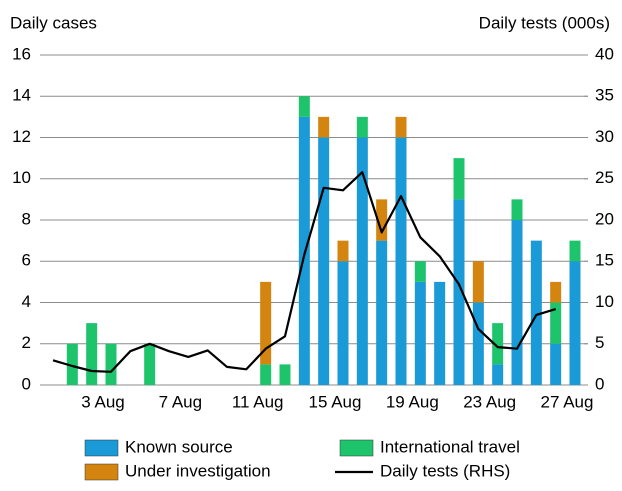  What do you see at coordinates (21, 177) in the screenshot?
I see `y-tick-label: 10` at bounding box center [21, 177].